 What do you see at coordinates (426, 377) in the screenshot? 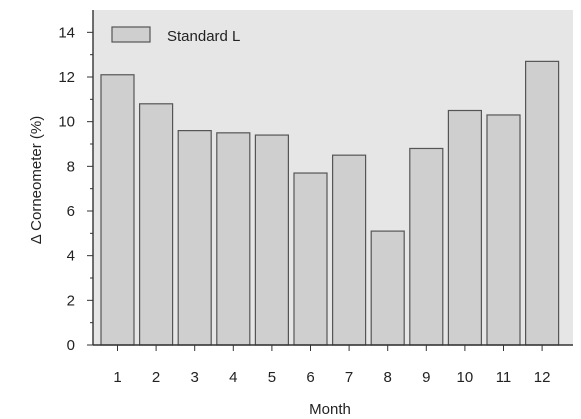
I see `x-tick-label: 9` at bounding box center [426, 377].